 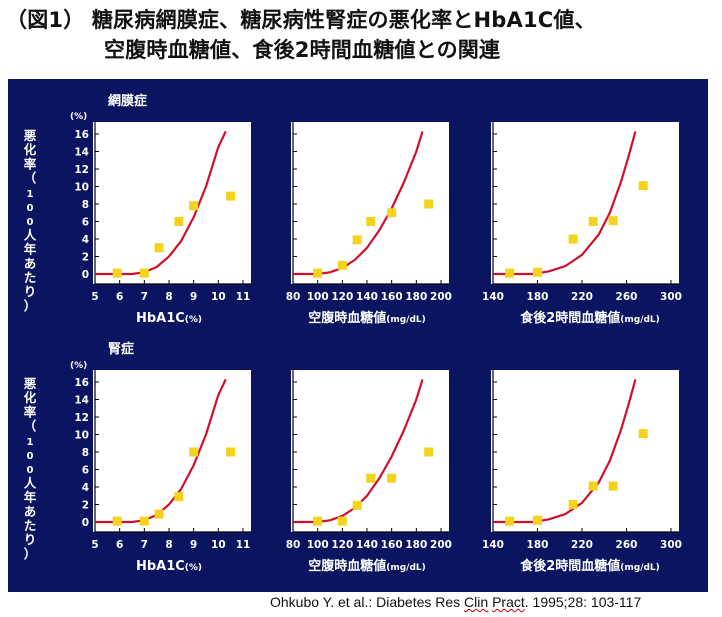 What do you see at coordinates (85, 275) in the screenshot?
I see `y-tick-label: 0` at bounding box center [85, 275].